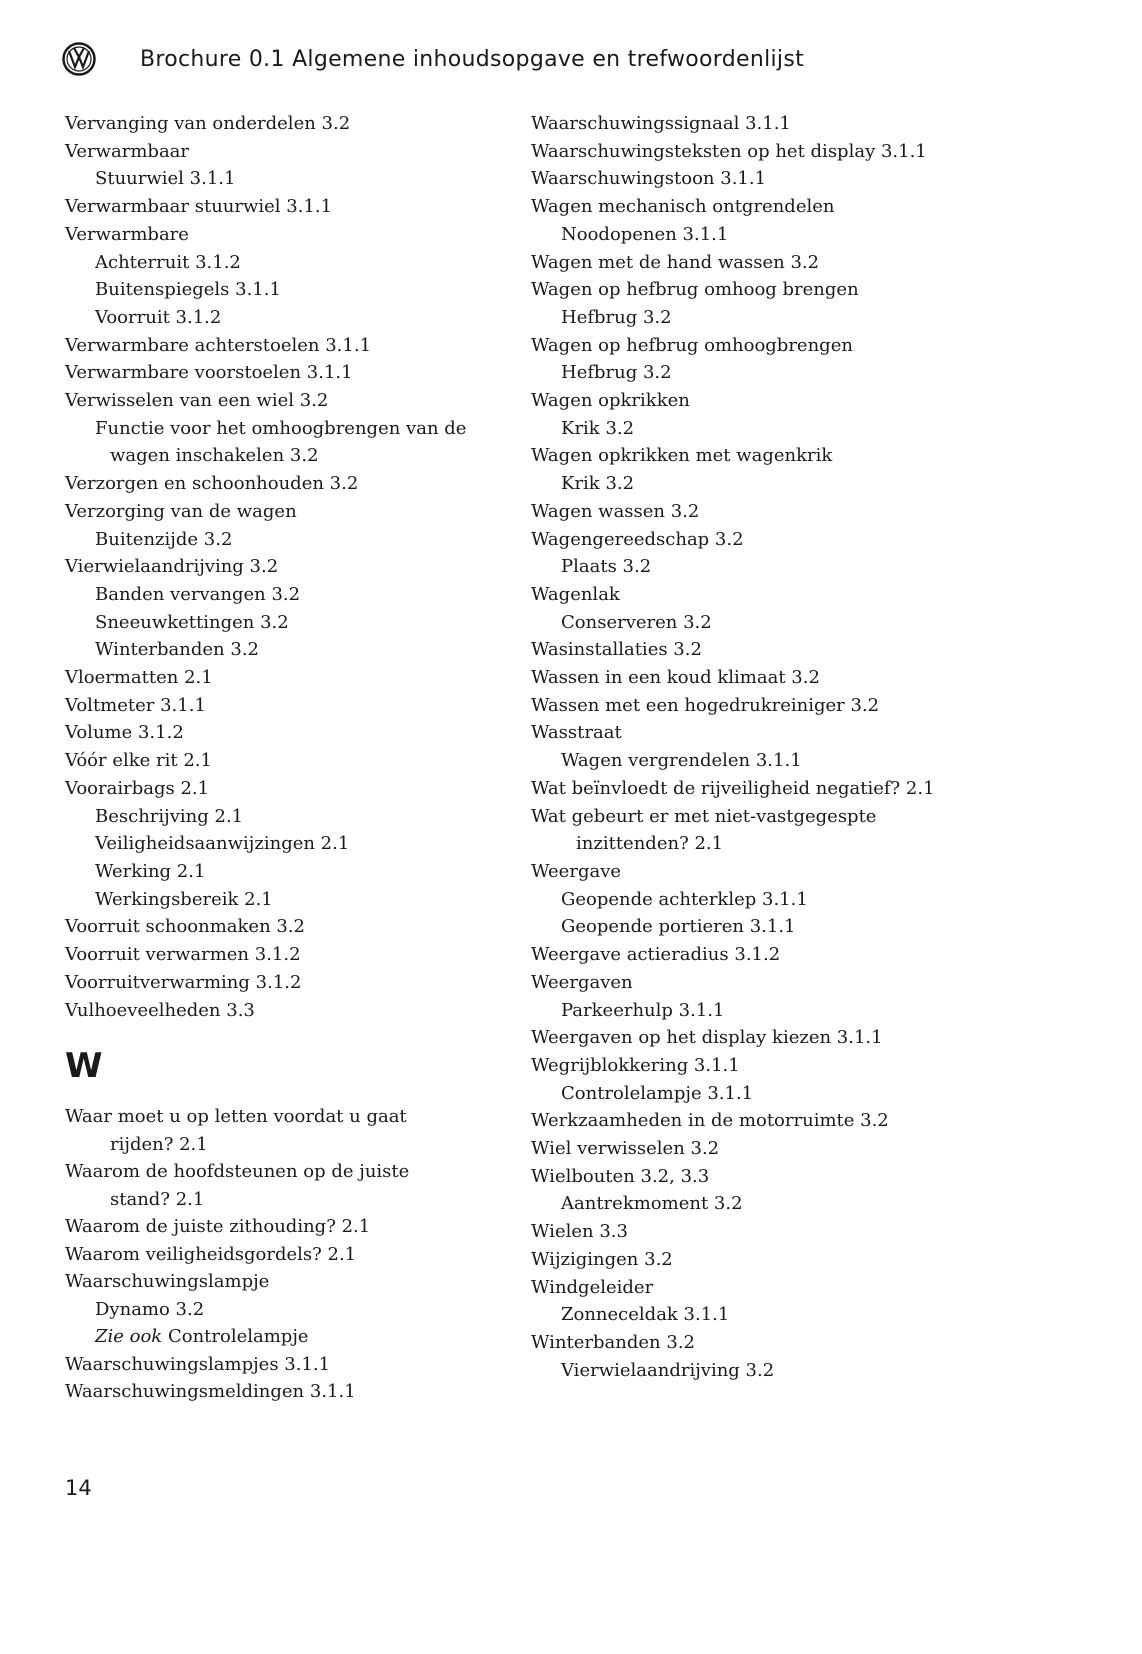 This screenshot has height=1654, width=1142. I want to click on entry-text: Weergaven op het display kiezen 3.1.1, so click(707, 1038).